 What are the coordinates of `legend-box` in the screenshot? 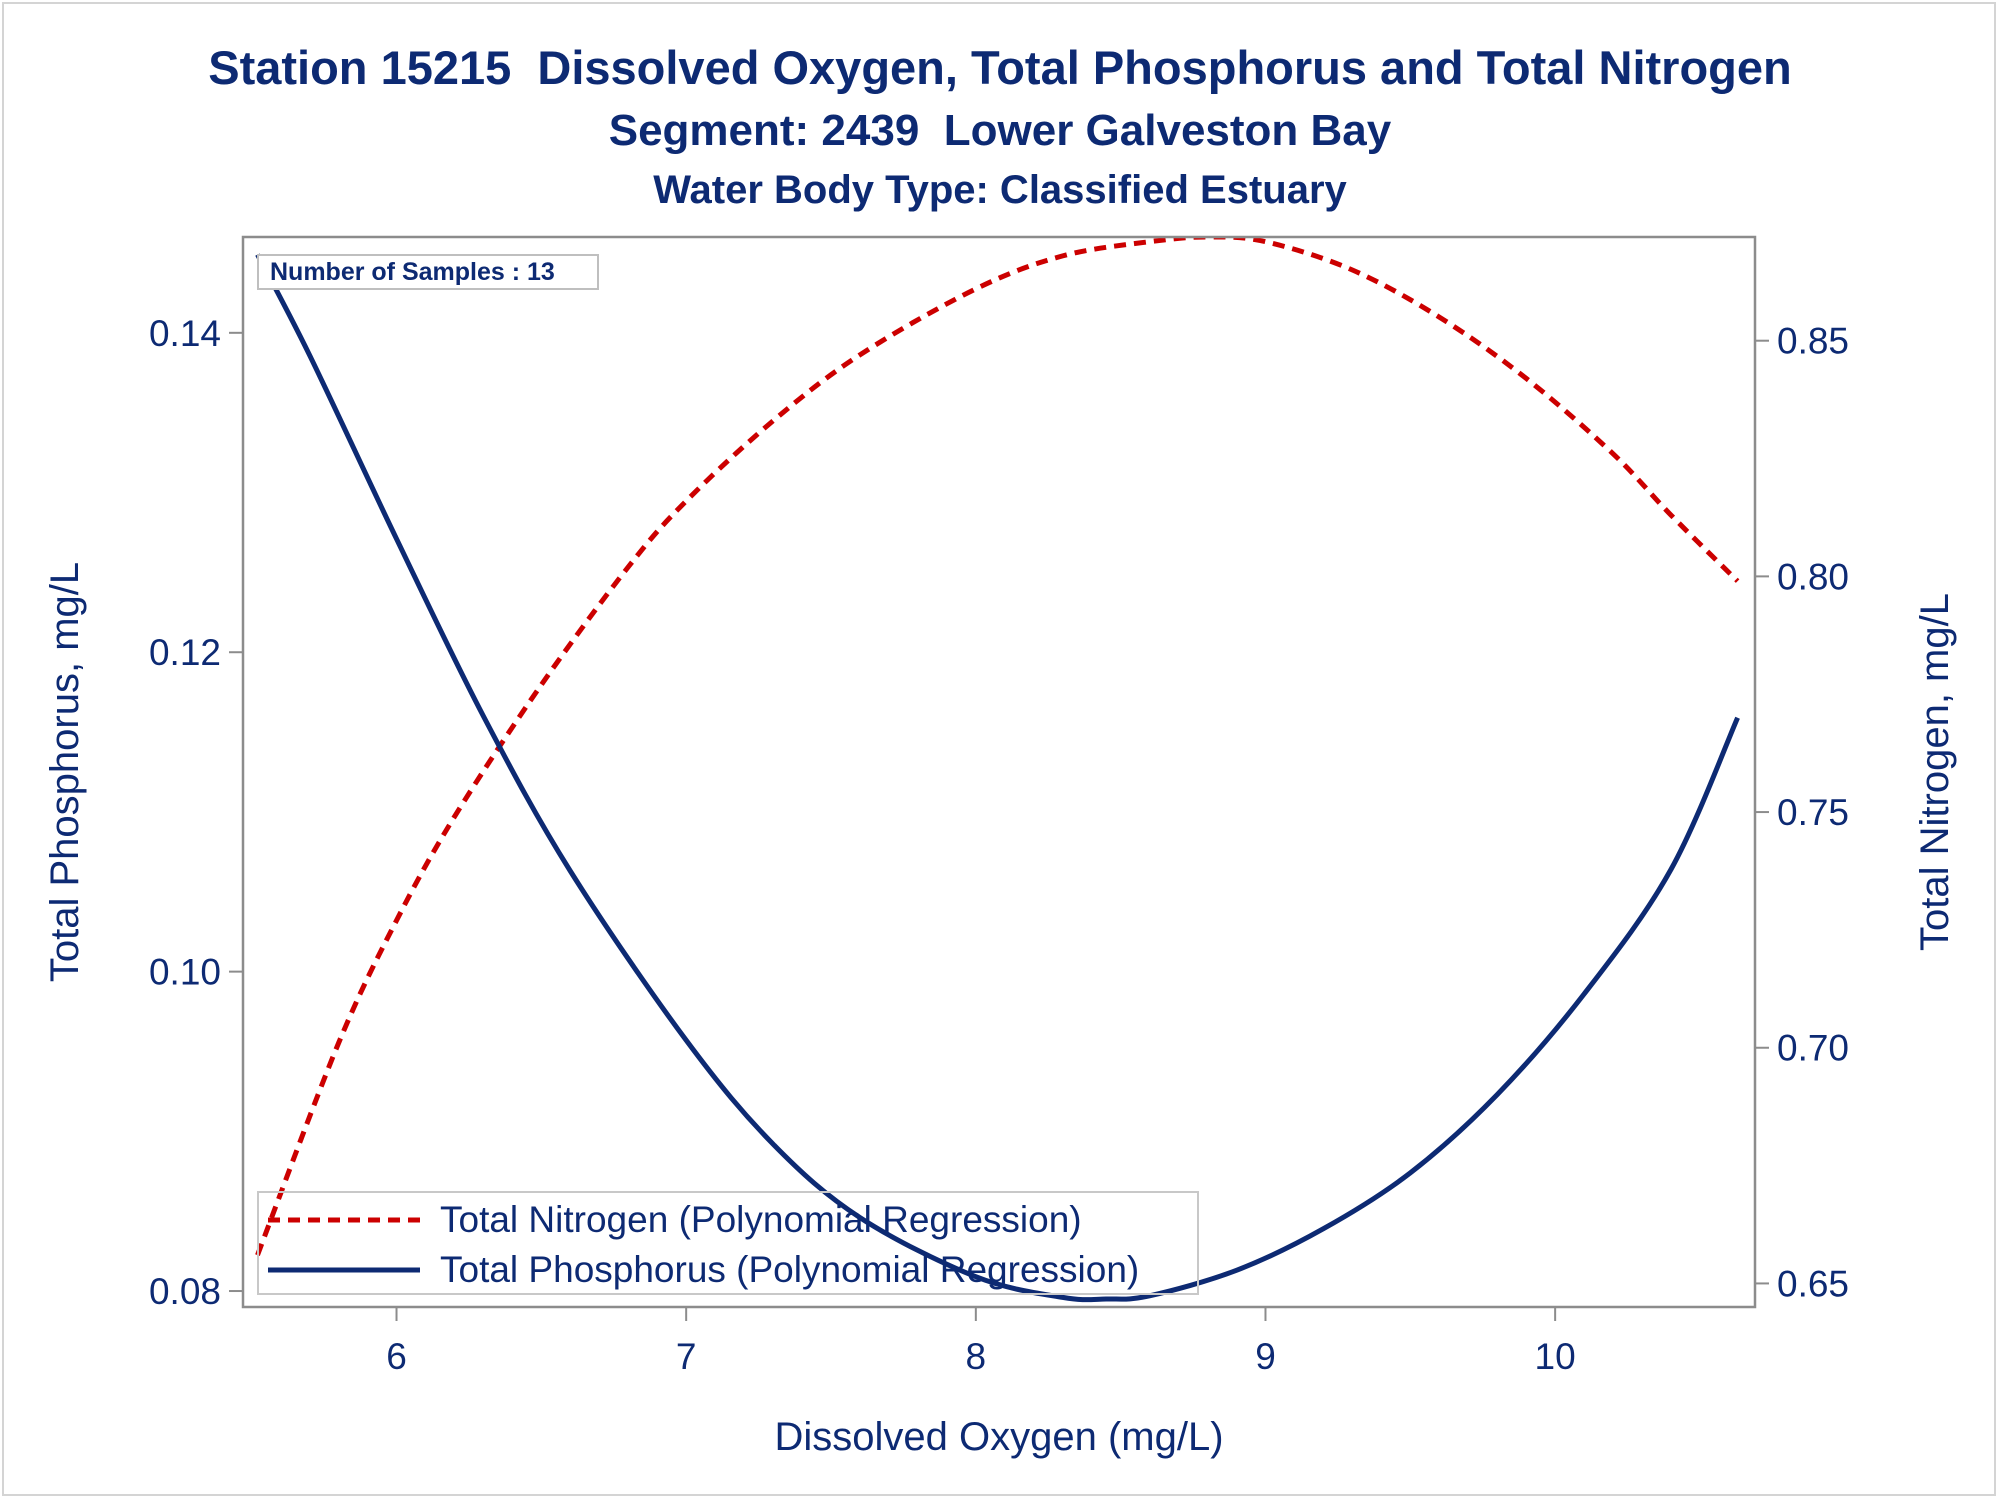 It's located at (728, 1243).